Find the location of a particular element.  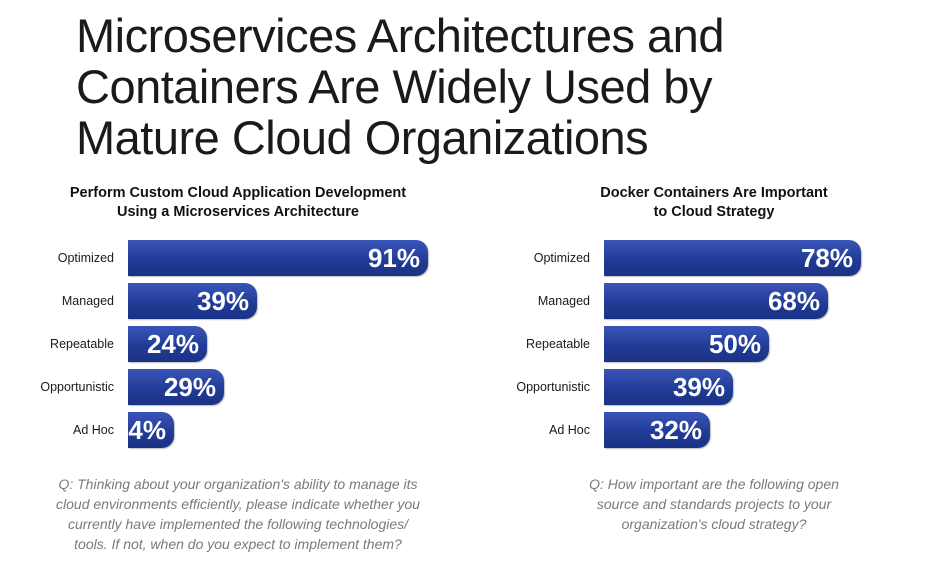

title-line-3: Mature Cloud Organizations is located at coordinates (362, 137).